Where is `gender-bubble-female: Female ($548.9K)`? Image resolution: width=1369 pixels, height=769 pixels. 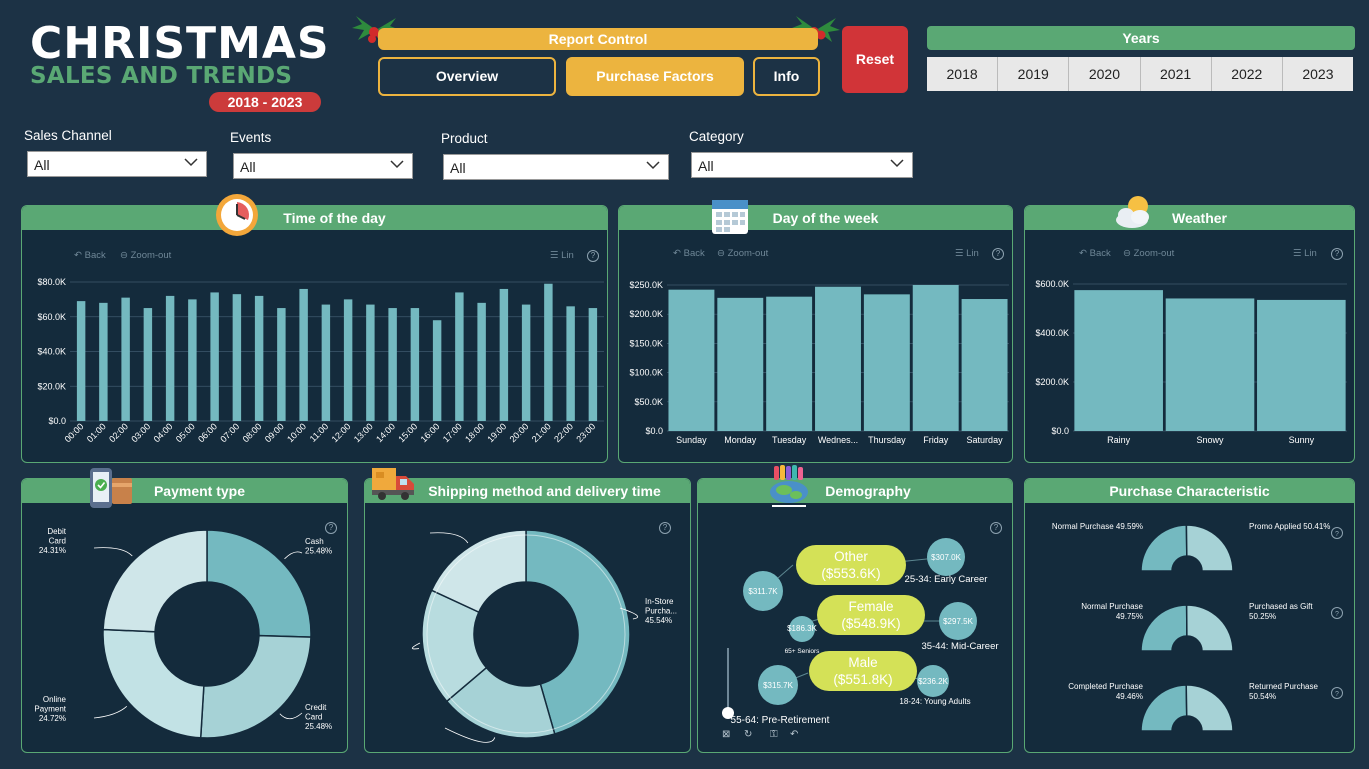
gender-bubble-female: Female ($548.9K) is located at coordinates (871, 615).